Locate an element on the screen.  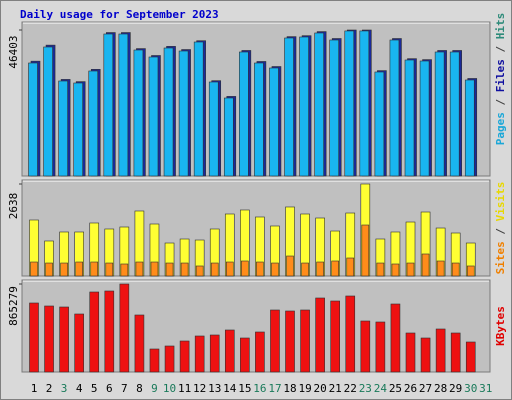
x-tick-label: 1 is located at coordinates (34, 388).